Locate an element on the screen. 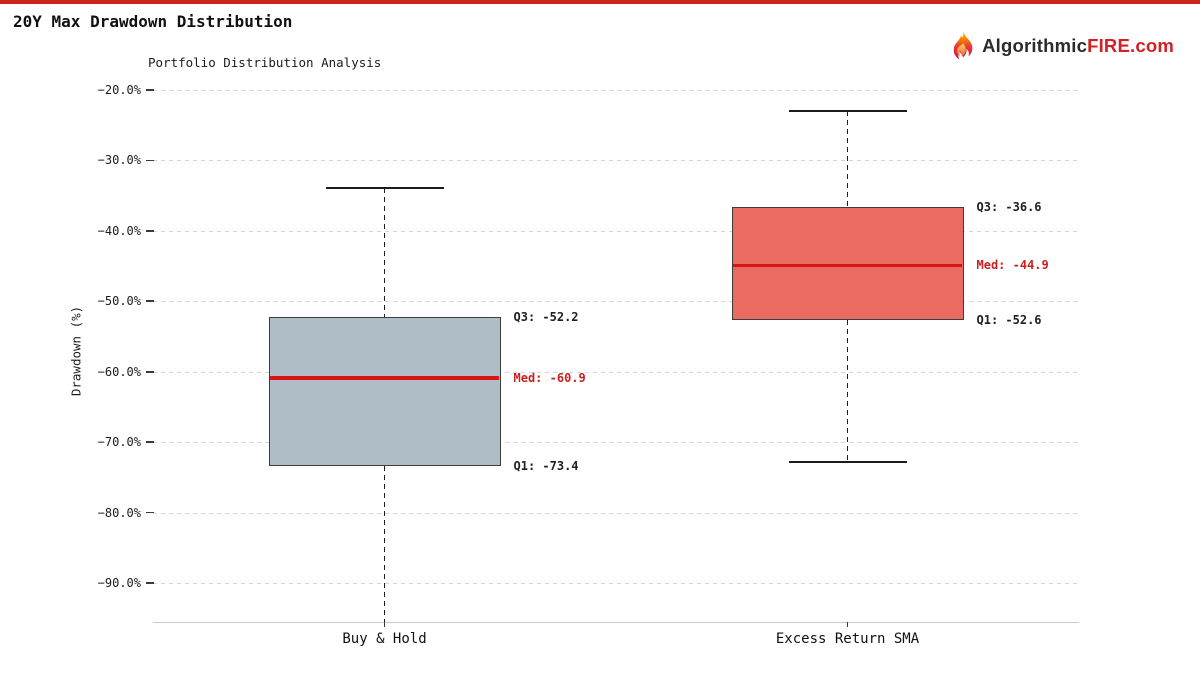 The height and width of the screenshot is (700, 1200). brand-name-suffix: .com is located at coordinates (1152, 45).